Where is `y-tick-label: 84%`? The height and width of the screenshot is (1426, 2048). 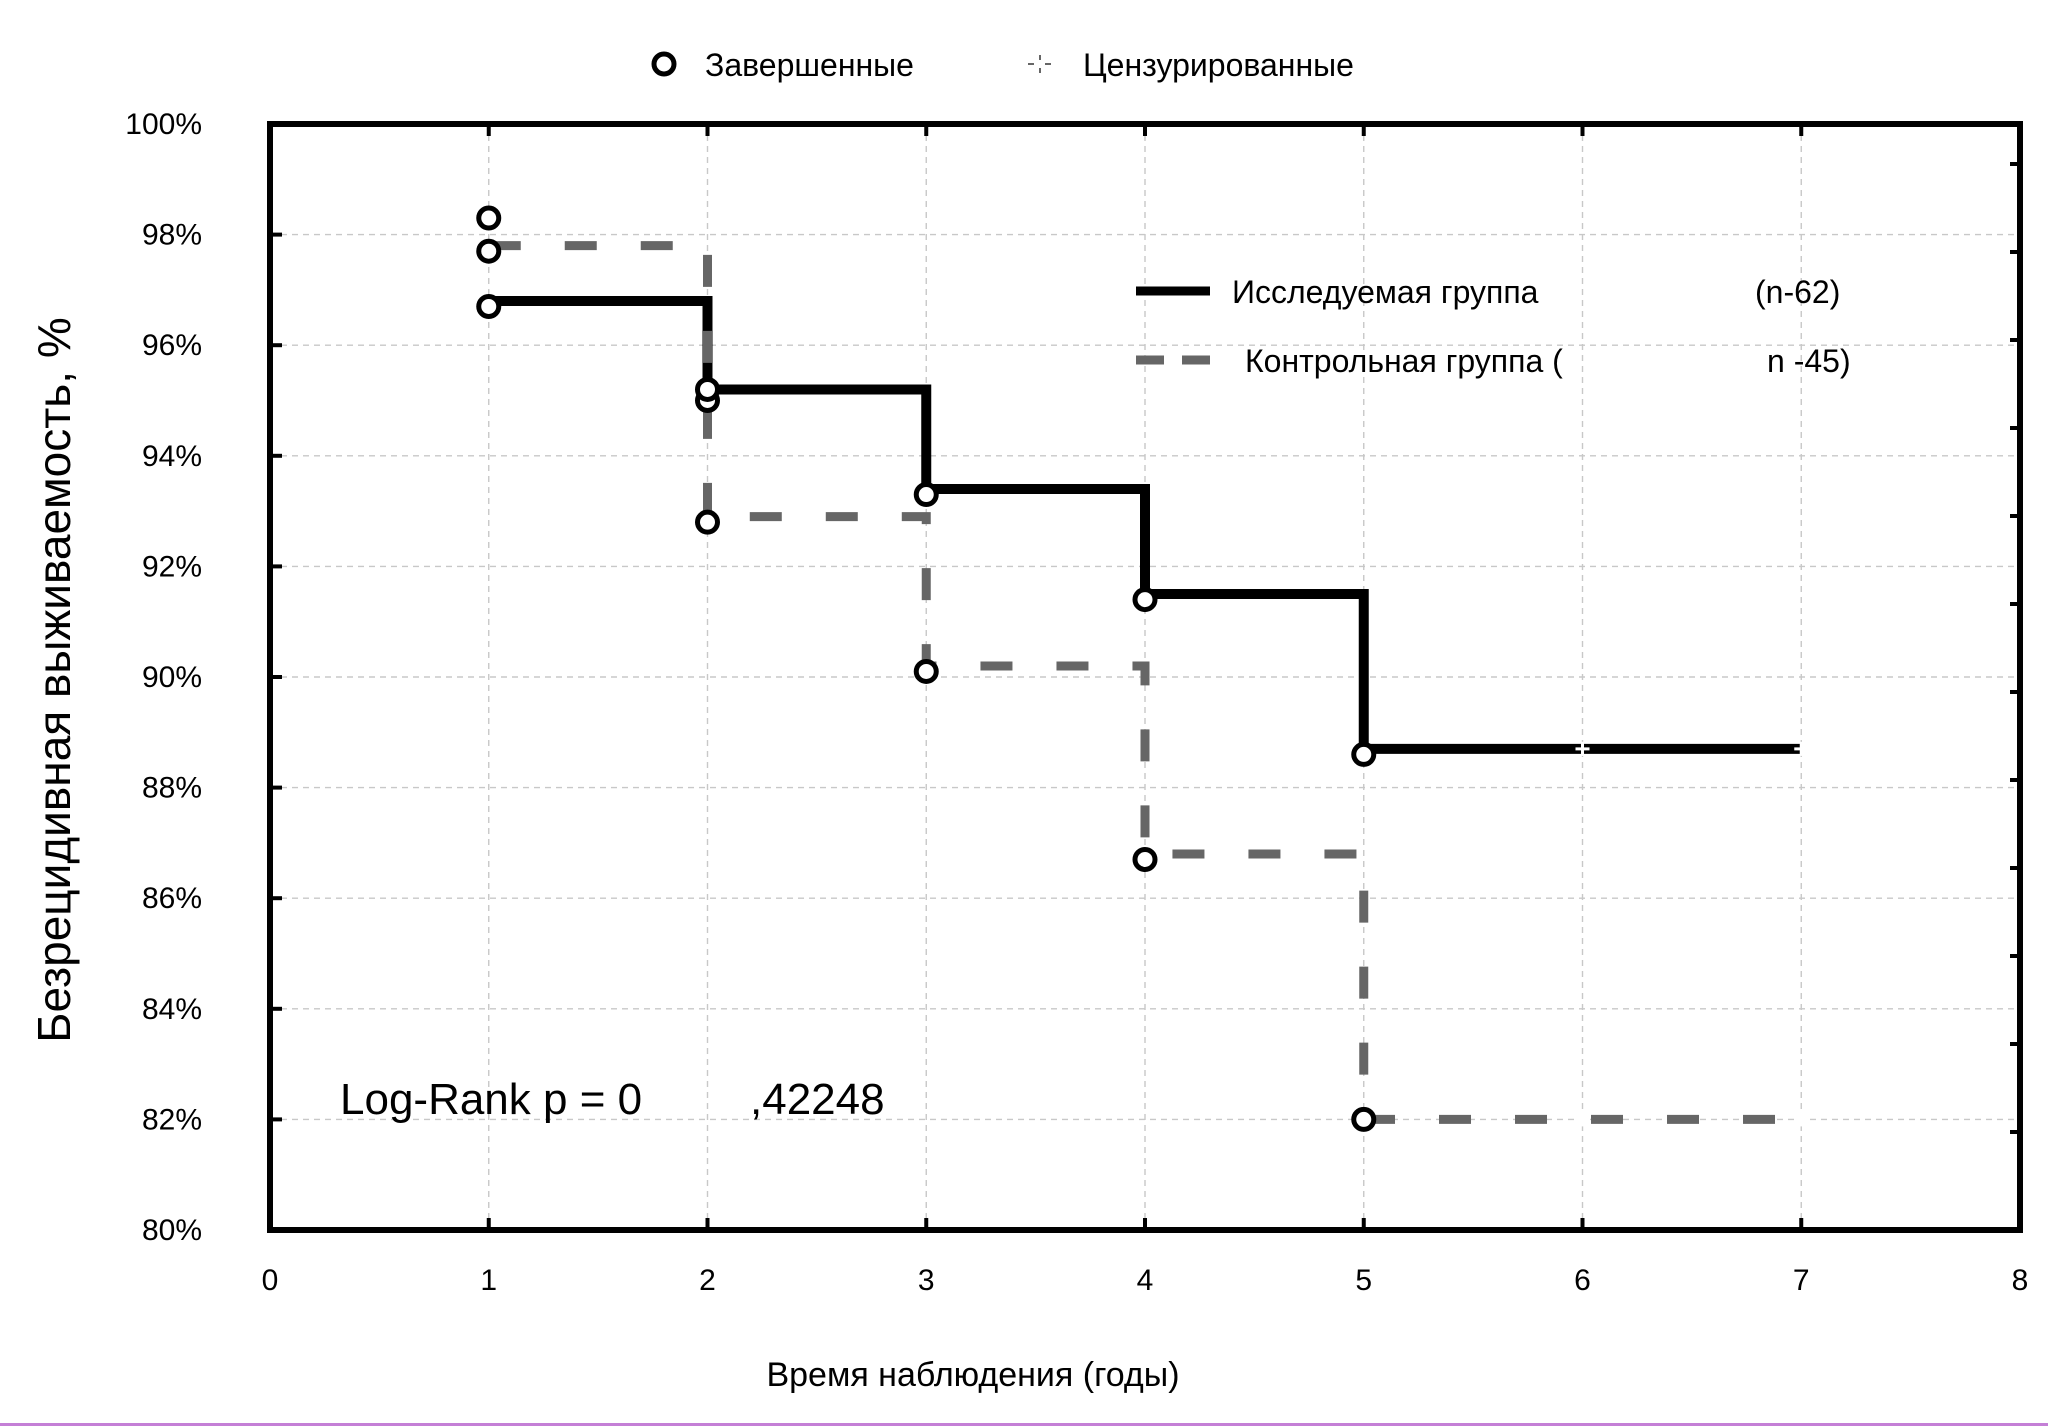 y-tick-label: 84% is located at coordinates (172, 1009).